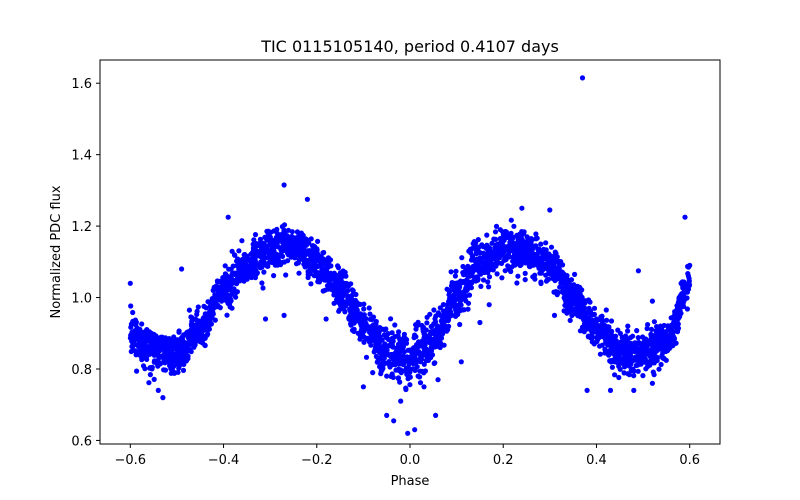 The height and width of the screenshot is (500, 800). I want to click on outlier-point, so click(158, 390).